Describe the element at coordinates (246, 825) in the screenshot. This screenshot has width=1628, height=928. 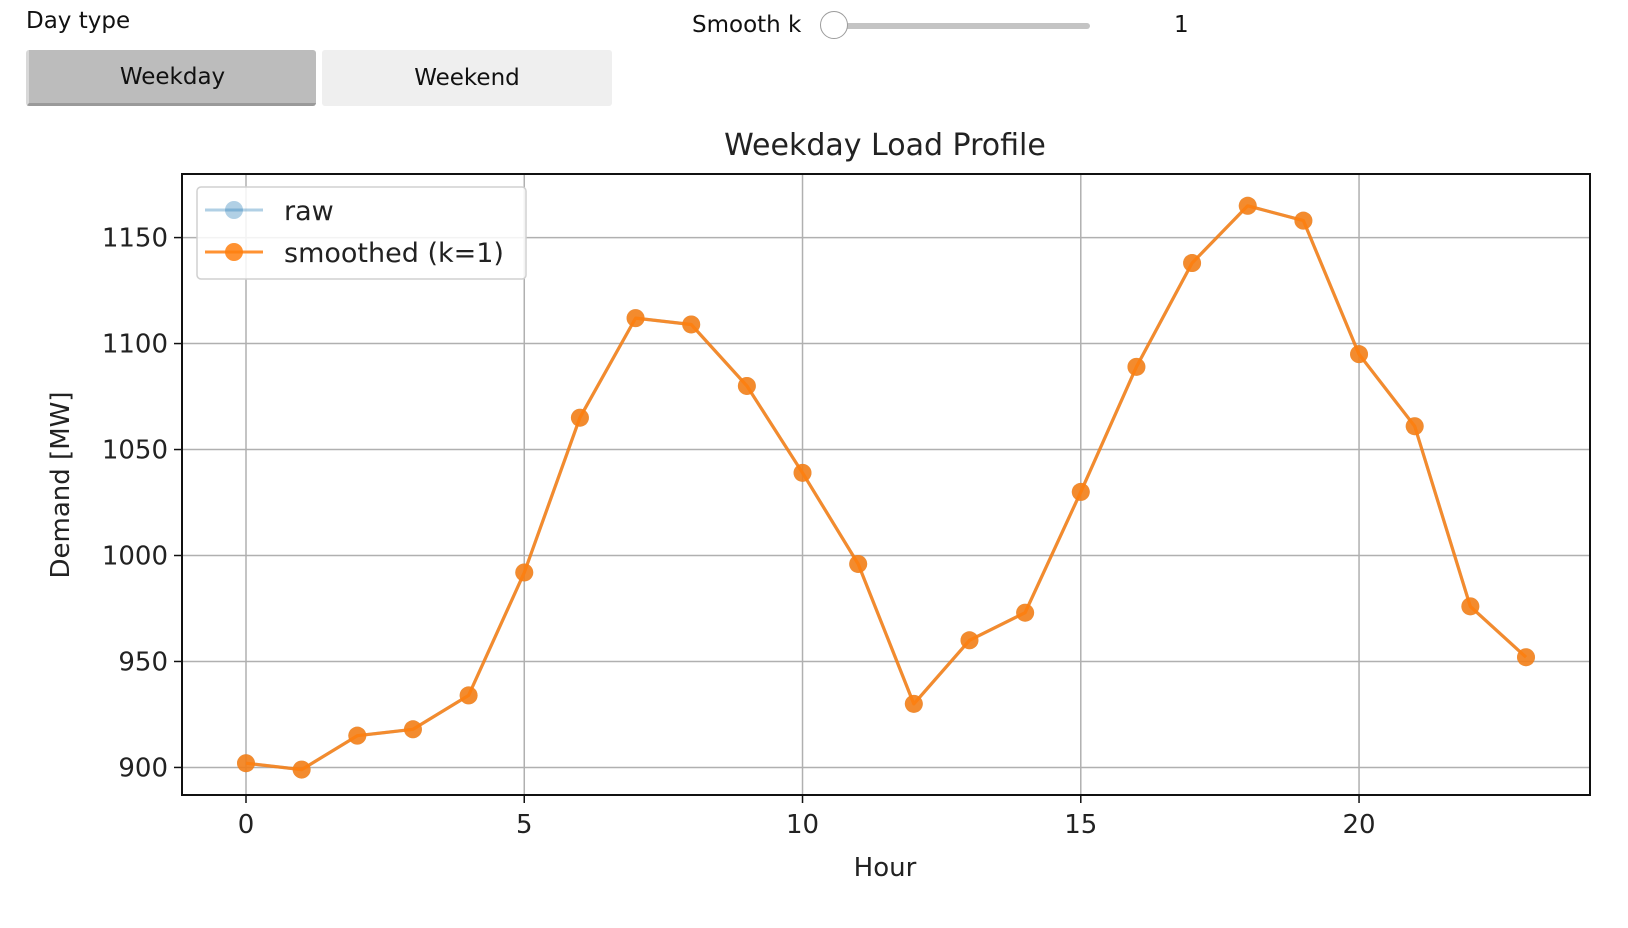
I see `x-tick-label: 0` at that location.